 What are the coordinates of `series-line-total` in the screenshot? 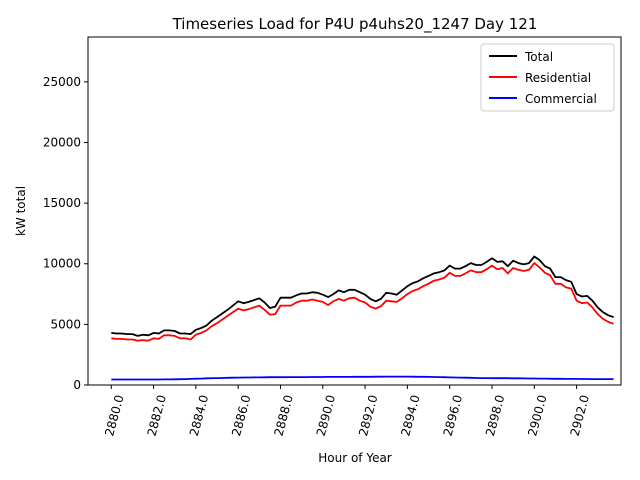 It's located at (362, 296).